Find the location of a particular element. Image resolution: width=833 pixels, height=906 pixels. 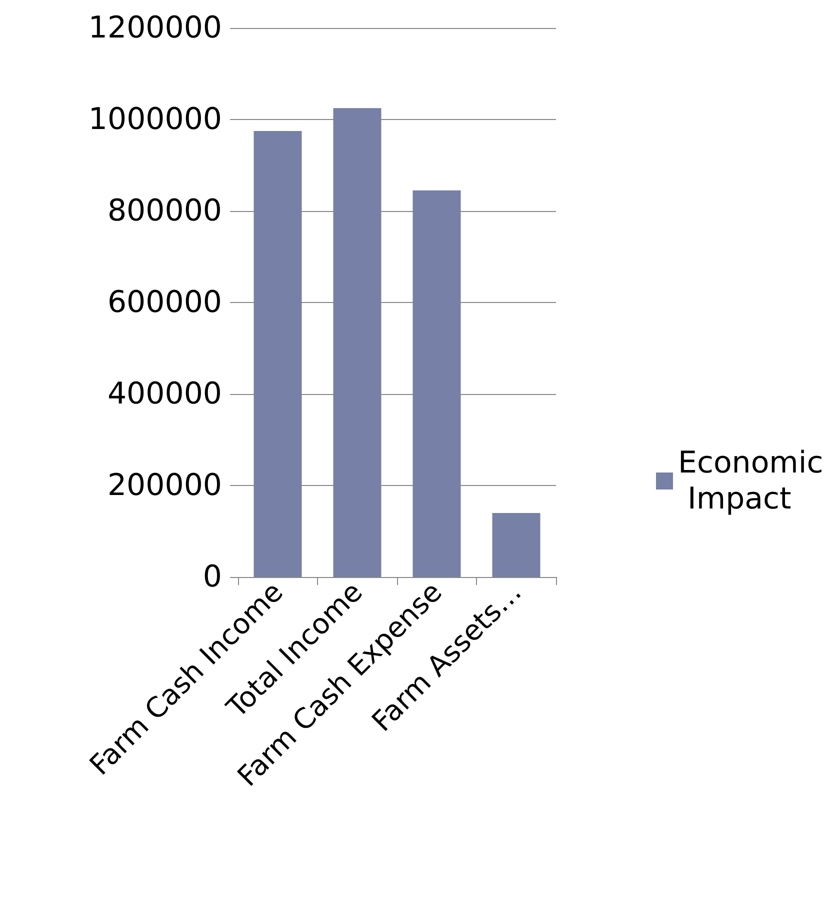

y-tick-label: 600000 is located at coordinates (164, 302).